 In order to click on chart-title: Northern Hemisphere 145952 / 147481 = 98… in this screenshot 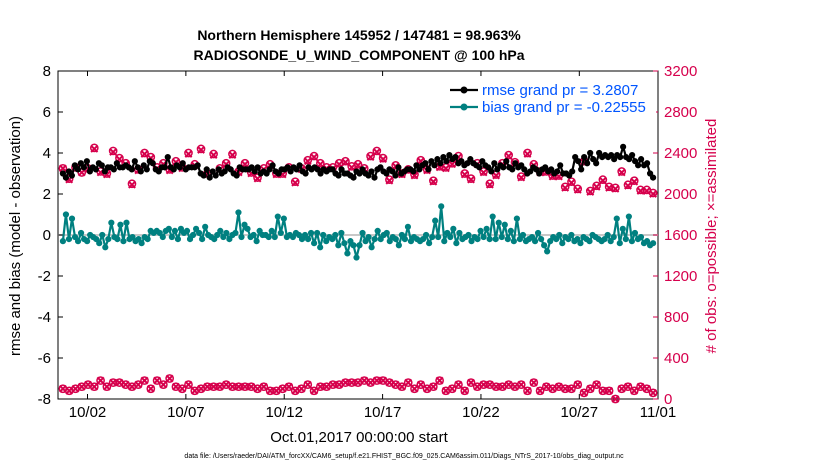, I will do `click(359, 35)`.